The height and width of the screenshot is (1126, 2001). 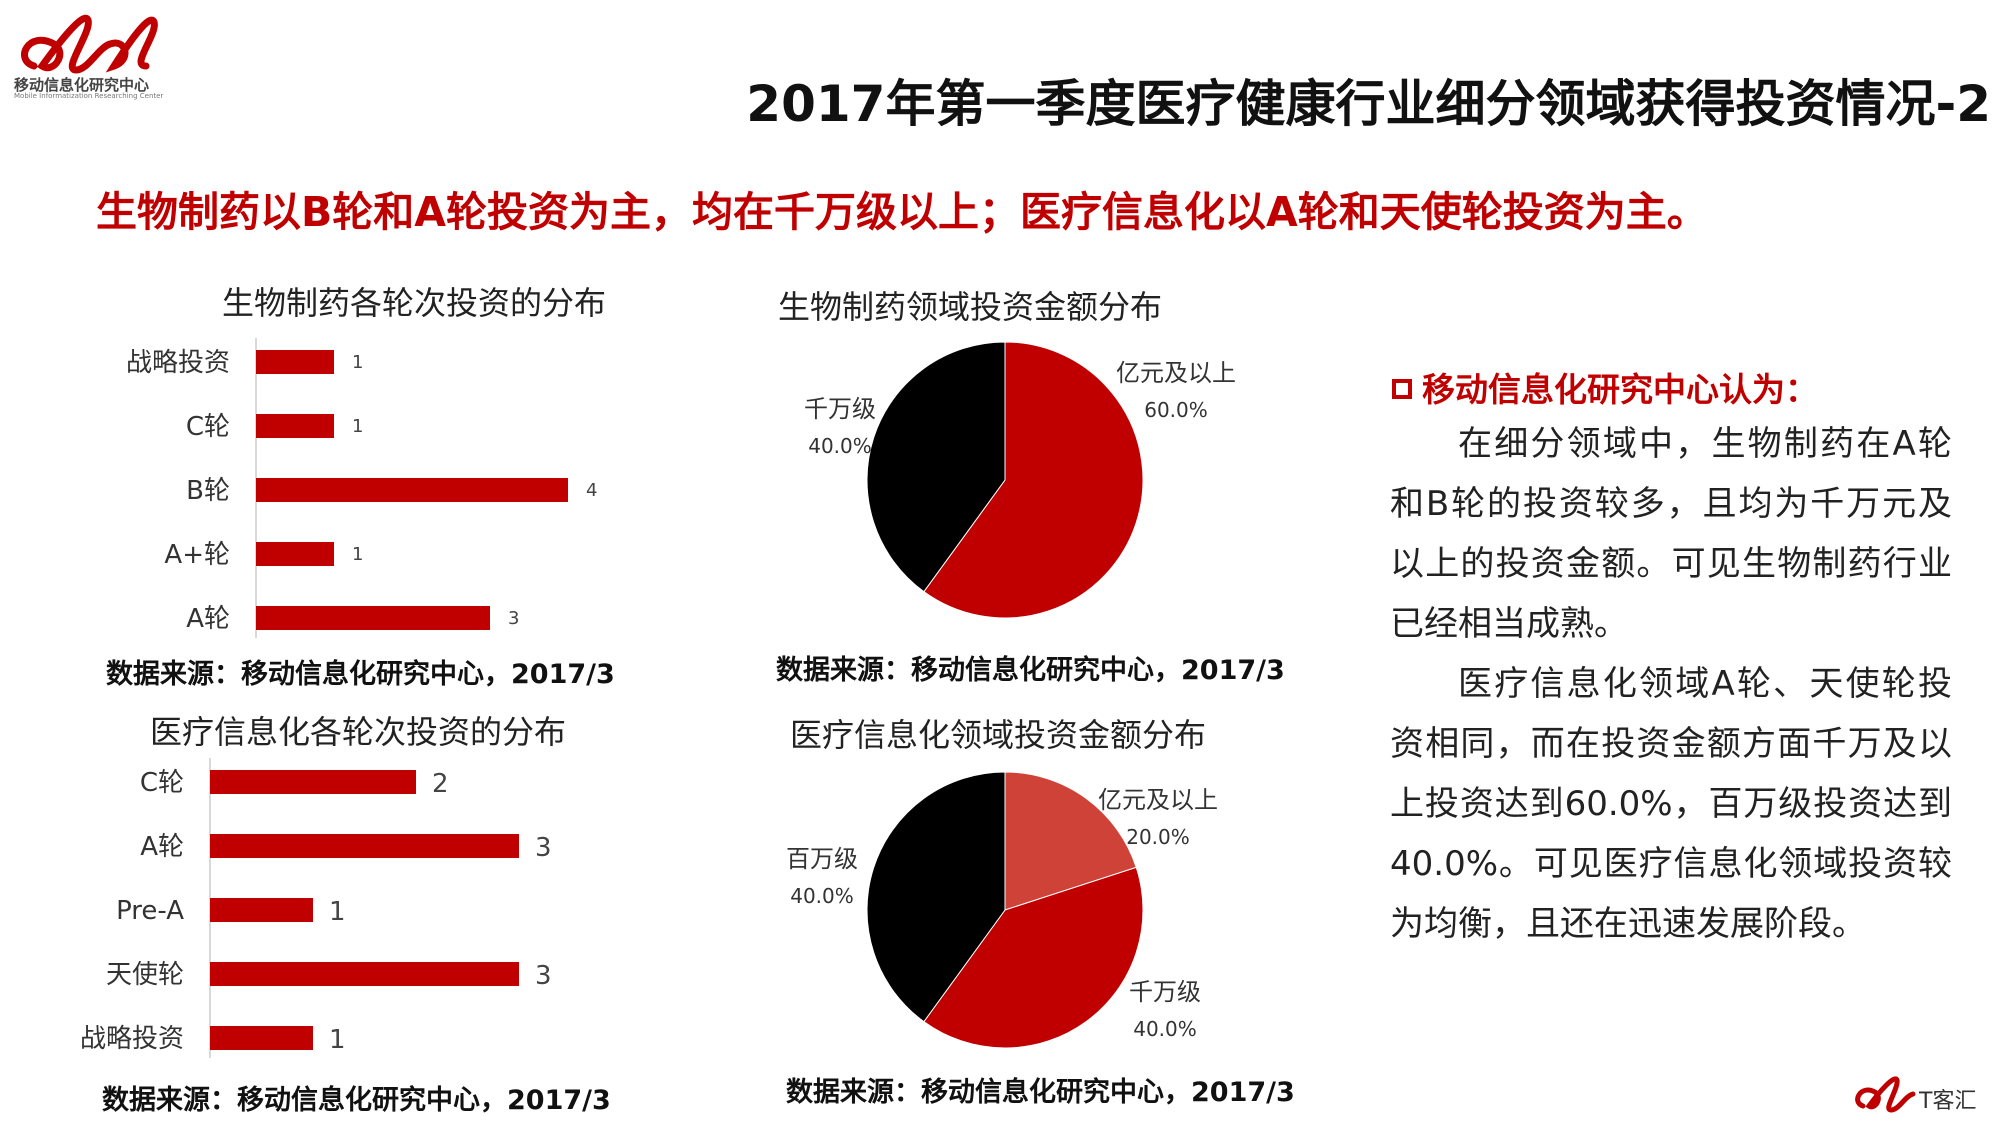 I want to click on bar-chart-biopharma-rounds: 战略投资 1 C轮 1 B轮 4 A+轮 1 A轮 3, so click(x=361, y=488).